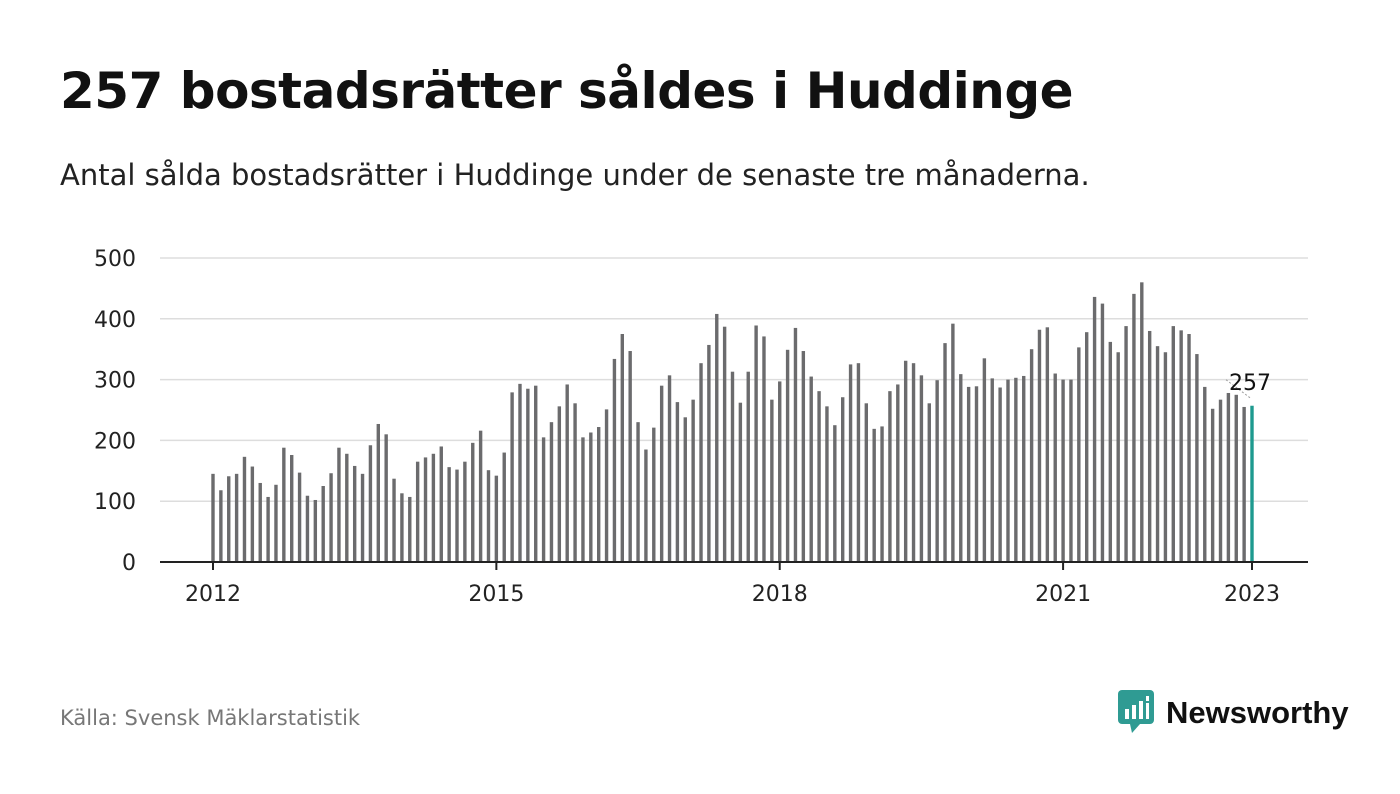 The width and height of the screenshot is (1400, 794). Describe the element at coordinates (115, 320) in the screenshot. I see `y-tick-label: 400` at that location.